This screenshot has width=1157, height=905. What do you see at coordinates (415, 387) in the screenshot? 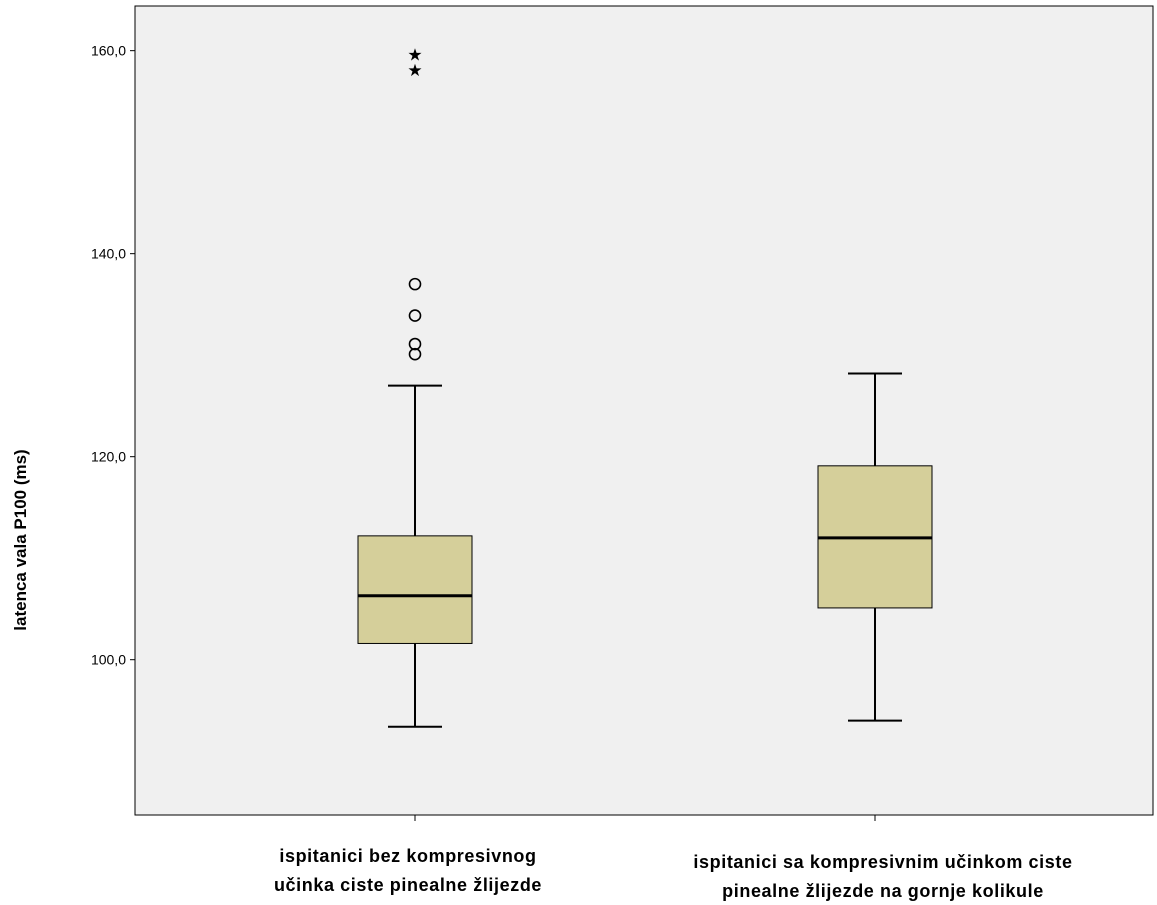
I see `box-group: ★★` at bounding box center [415, 387].